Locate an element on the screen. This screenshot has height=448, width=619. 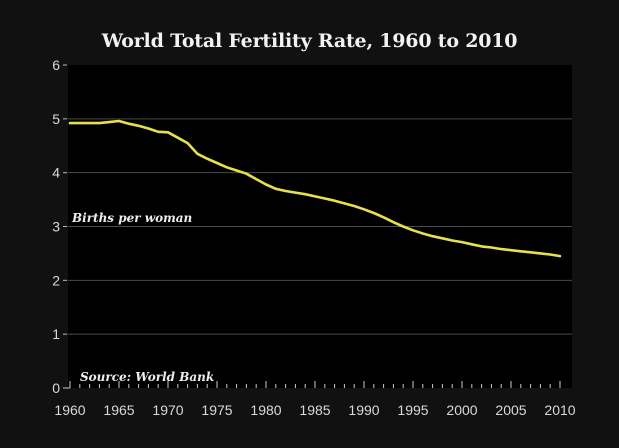
x-tick-label: 1995 is located at coordinates (412, 410).